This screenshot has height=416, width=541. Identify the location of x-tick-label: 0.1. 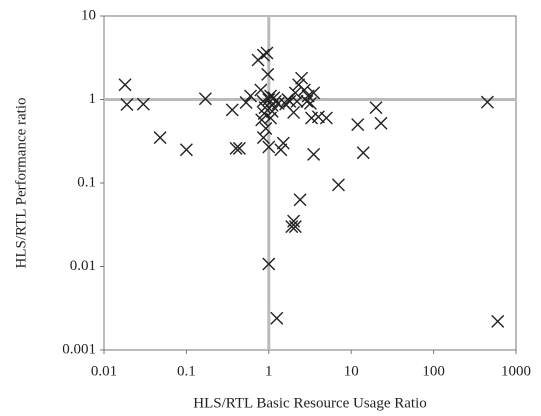
(186, 371).